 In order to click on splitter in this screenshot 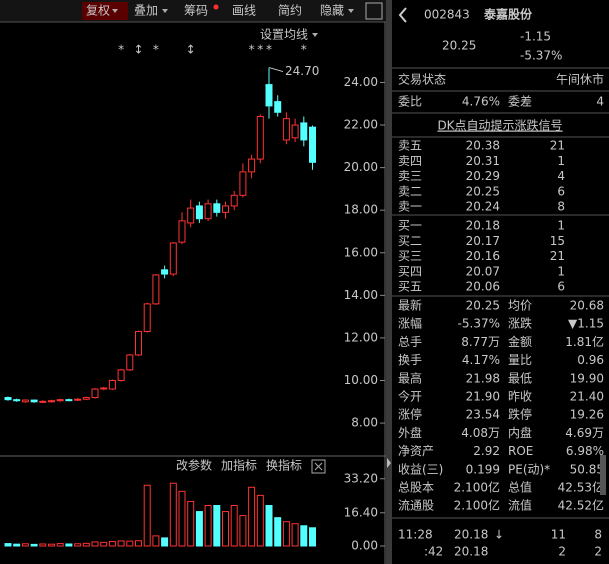, I will do `click(389, 282)`.